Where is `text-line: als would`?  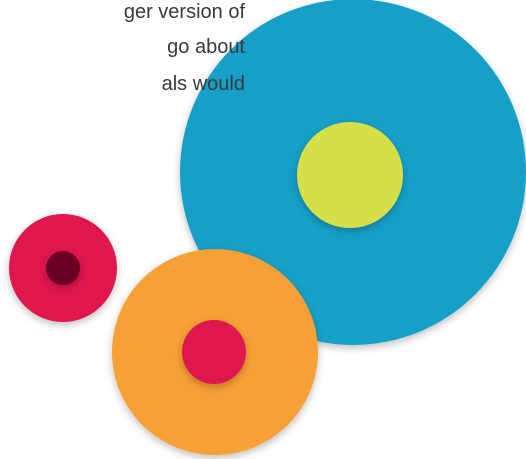 text-line: als would is located at coordinates (203, 84).